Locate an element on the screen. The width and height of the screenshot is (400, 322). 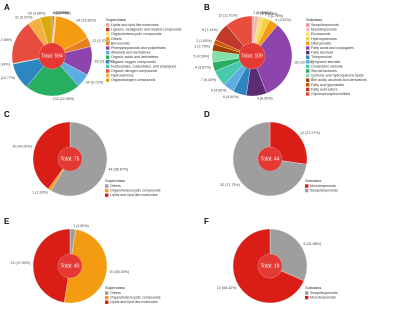
legend-text: Quinone and hydroquinone lipids is located at coordinates (337, 76).